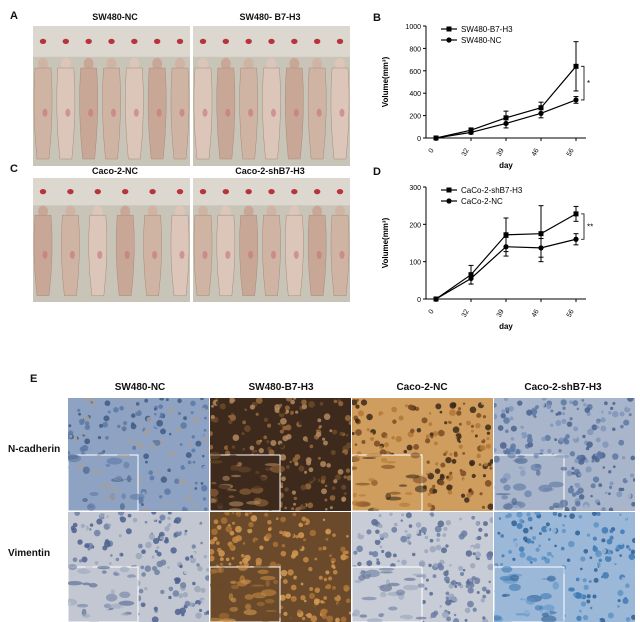 This screenshot has width=640, height=622. What do you see at coordinates (588, 83) in the screenshot?
I see `significance-label: *` at bounding box center [588, 83].